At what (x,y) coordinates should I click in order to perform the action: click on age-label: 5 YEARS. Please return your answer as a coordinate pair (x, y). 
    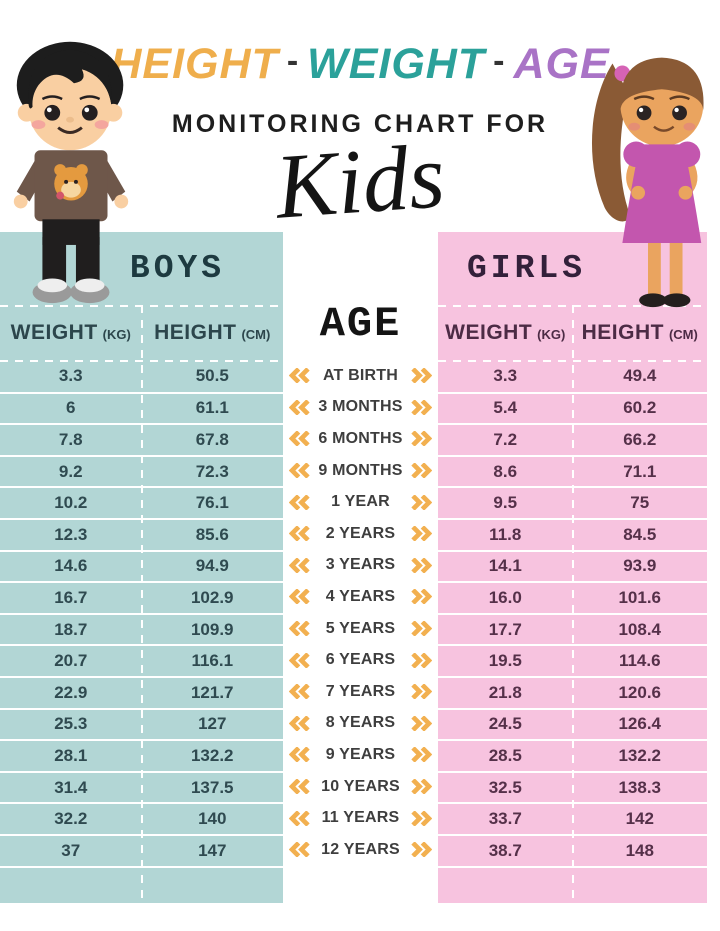
    Looking at the image, I should click on (360, 628).